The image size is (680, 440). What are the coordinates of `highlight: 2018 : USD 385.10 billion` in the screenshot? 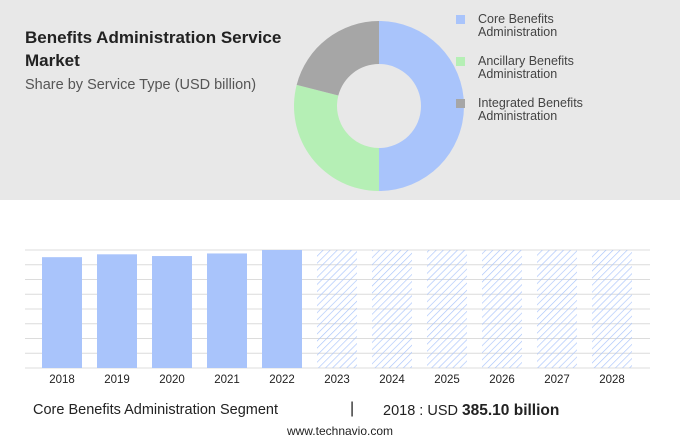 It's located at (471, 410).